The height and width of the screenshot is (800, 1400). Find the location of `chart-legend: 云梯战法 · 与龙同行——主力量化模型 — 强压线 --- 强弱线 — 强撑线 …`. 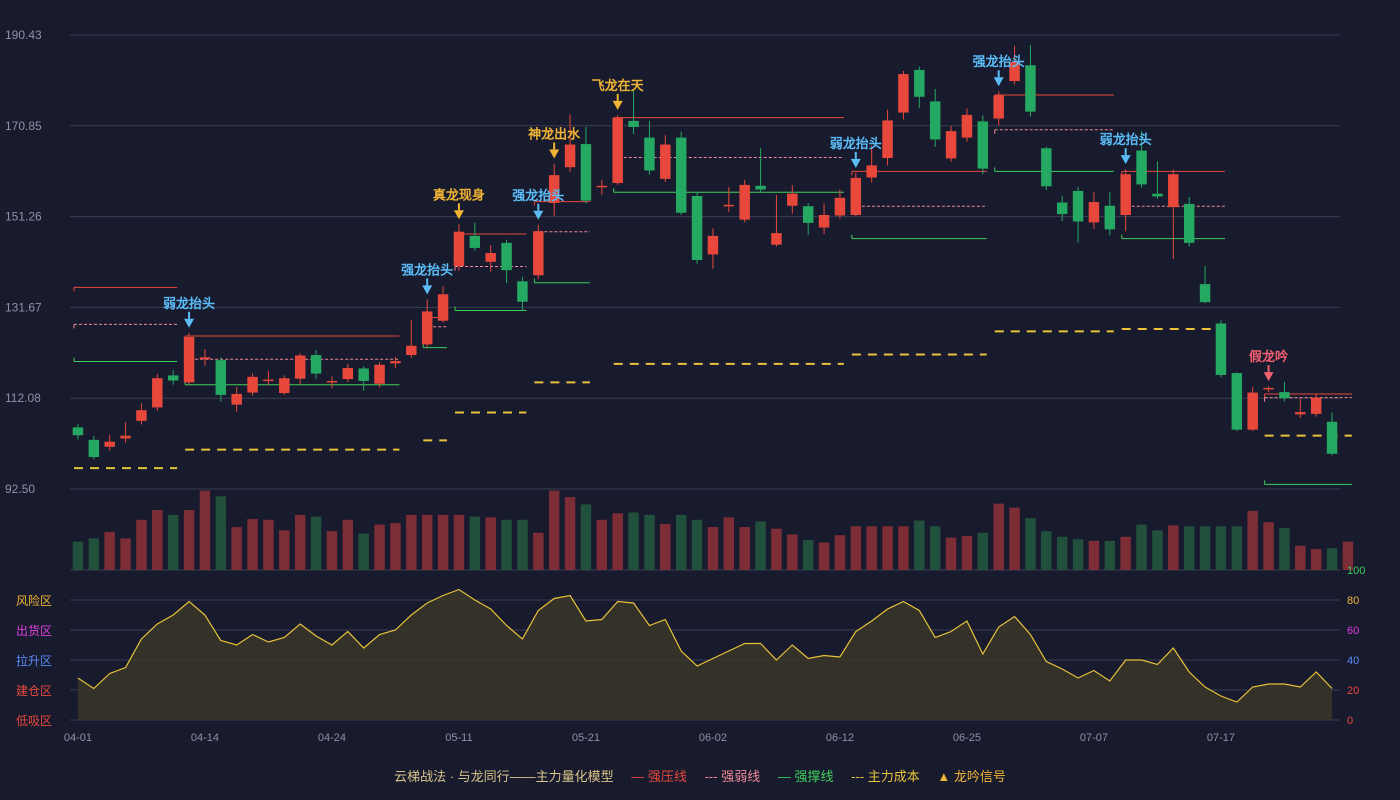

chart-legend: 云梯战法 · 与龙同行——主力量化模型 — 强压线 --- 强弱线 — 强撑线 … is located at coordinates (700, 775).